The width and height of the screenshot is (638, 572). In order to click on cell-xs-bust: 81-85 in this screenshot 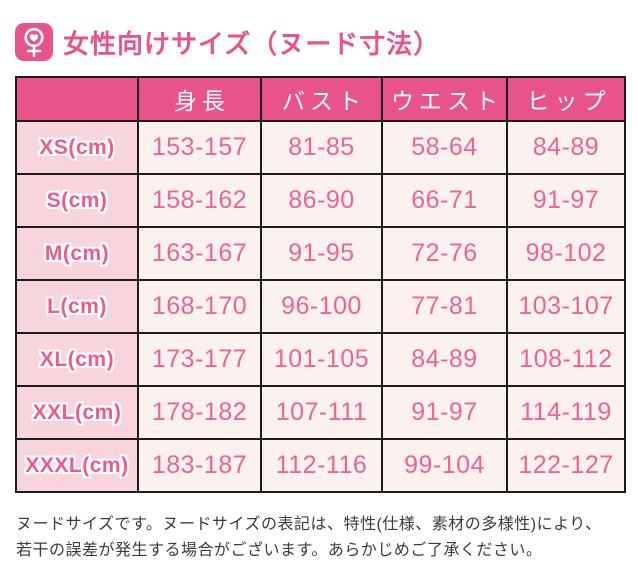, I will do `click(321, 147)`.